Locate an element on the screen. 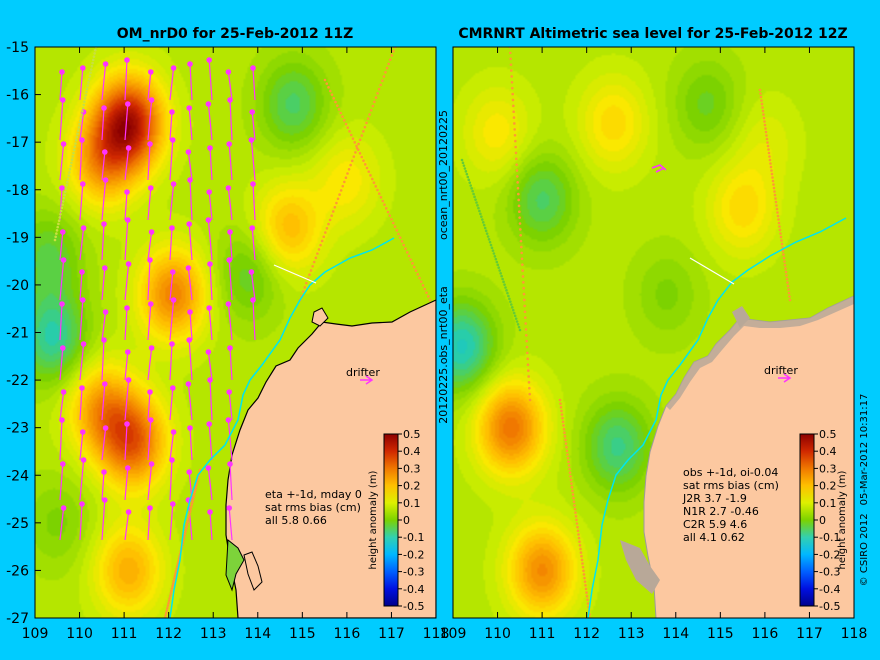  y-tick-label: -17 is located at coordinates (17, 143).